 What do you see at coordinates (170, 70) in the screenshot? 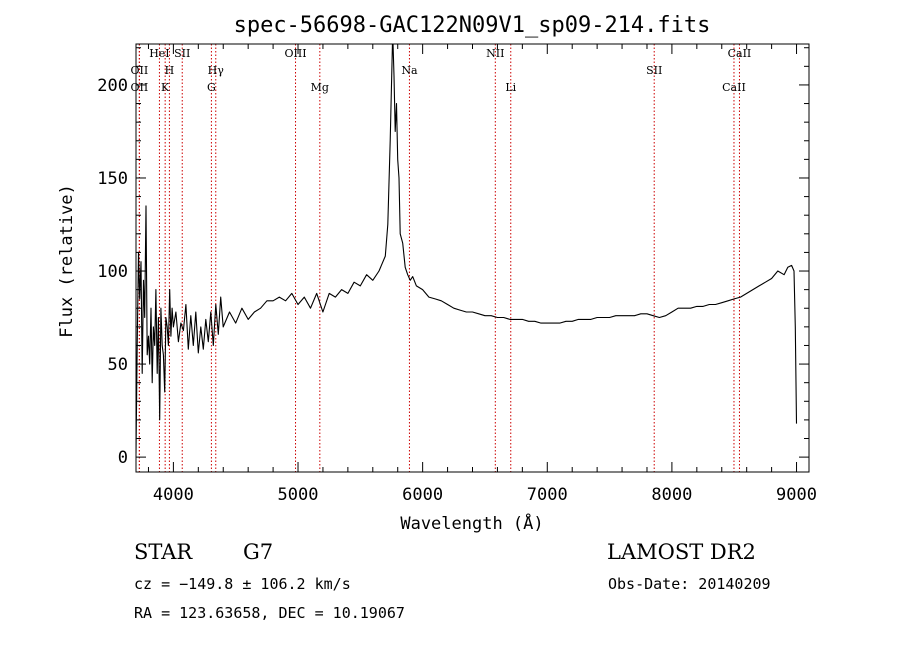
I see `line-label-3: H` at bounding box center [170, 70].